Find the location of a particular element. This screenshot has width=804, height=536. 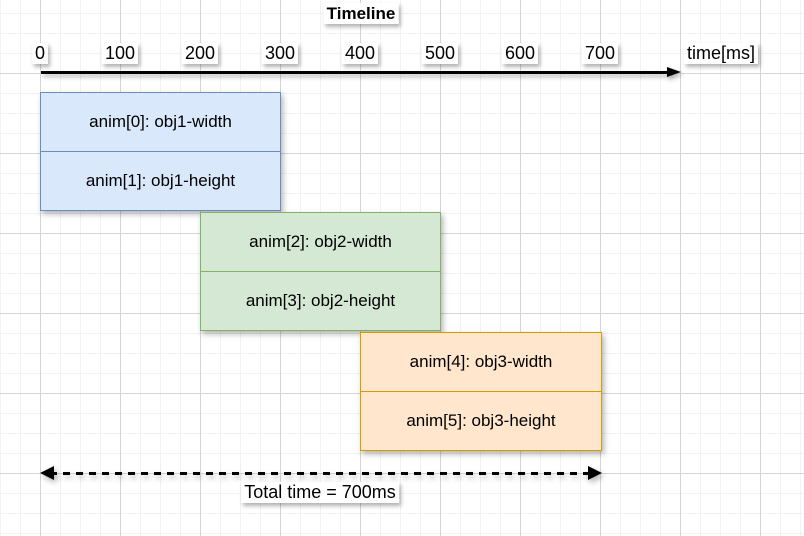

axis-tick-0: 0 is located at coordinates (40, 53).